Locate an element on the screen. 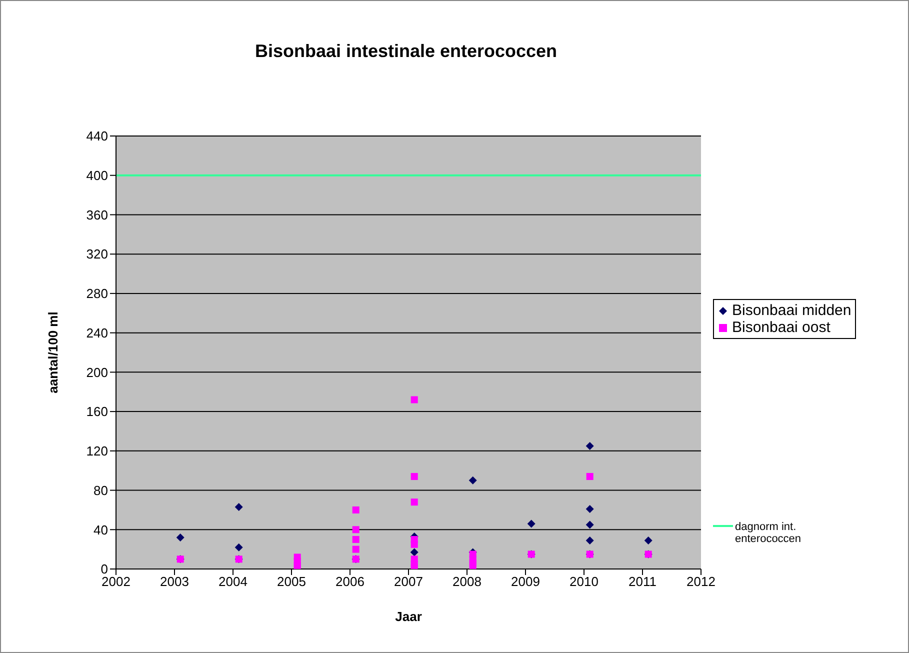  y-tick-label: 440 is located at coordinates (97, 136).